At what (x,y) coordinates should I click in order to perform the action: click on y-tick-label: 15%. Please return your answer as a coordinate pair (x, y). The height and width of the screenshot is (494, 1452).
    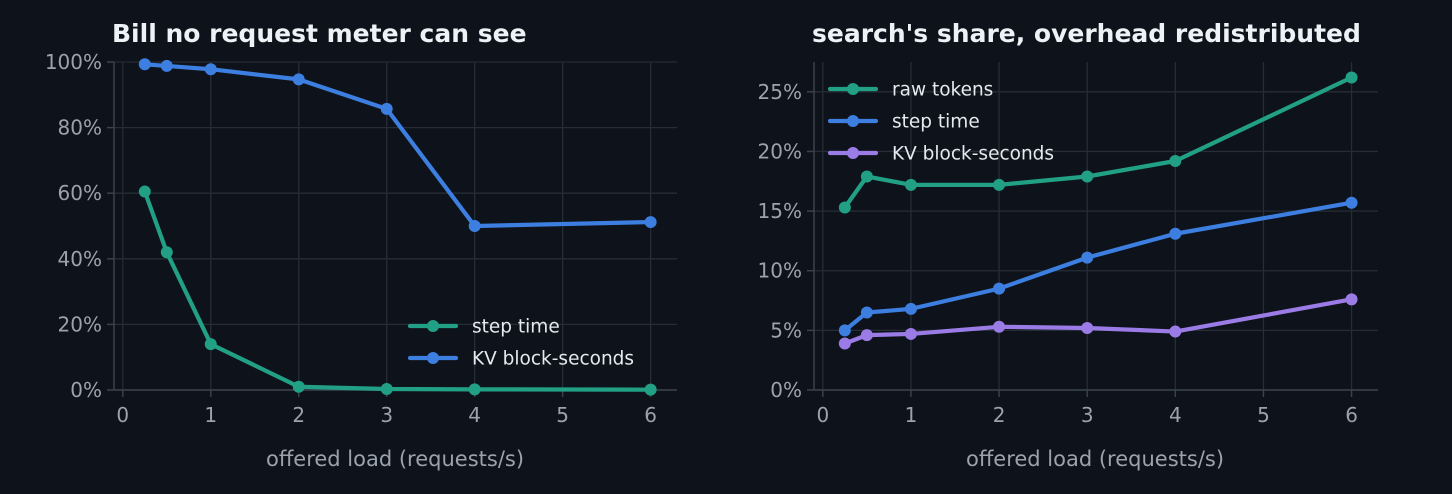
    Looking at the image, I should click on (780, 211).